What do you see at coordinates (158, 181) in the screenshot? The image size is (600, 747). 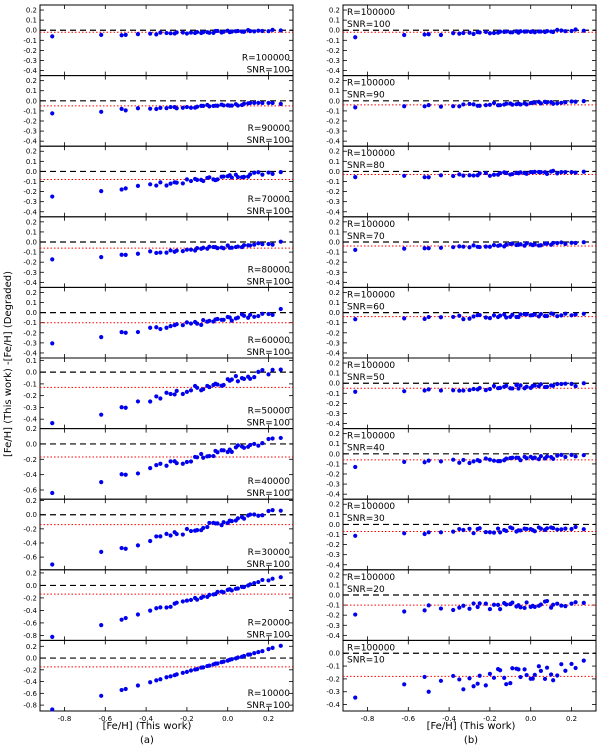 I see `panel-a-3: 0.2 0.1 0.0 -0.1 -0.2 -0.3 -0.4 R=70000 SNR=100` at bounding box center [158, 181].